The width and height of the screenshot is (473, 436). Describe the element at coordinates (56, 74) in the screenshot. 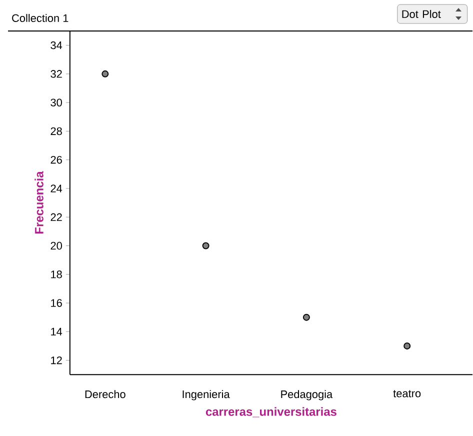

I see `y-tick-label: 32` at that location.